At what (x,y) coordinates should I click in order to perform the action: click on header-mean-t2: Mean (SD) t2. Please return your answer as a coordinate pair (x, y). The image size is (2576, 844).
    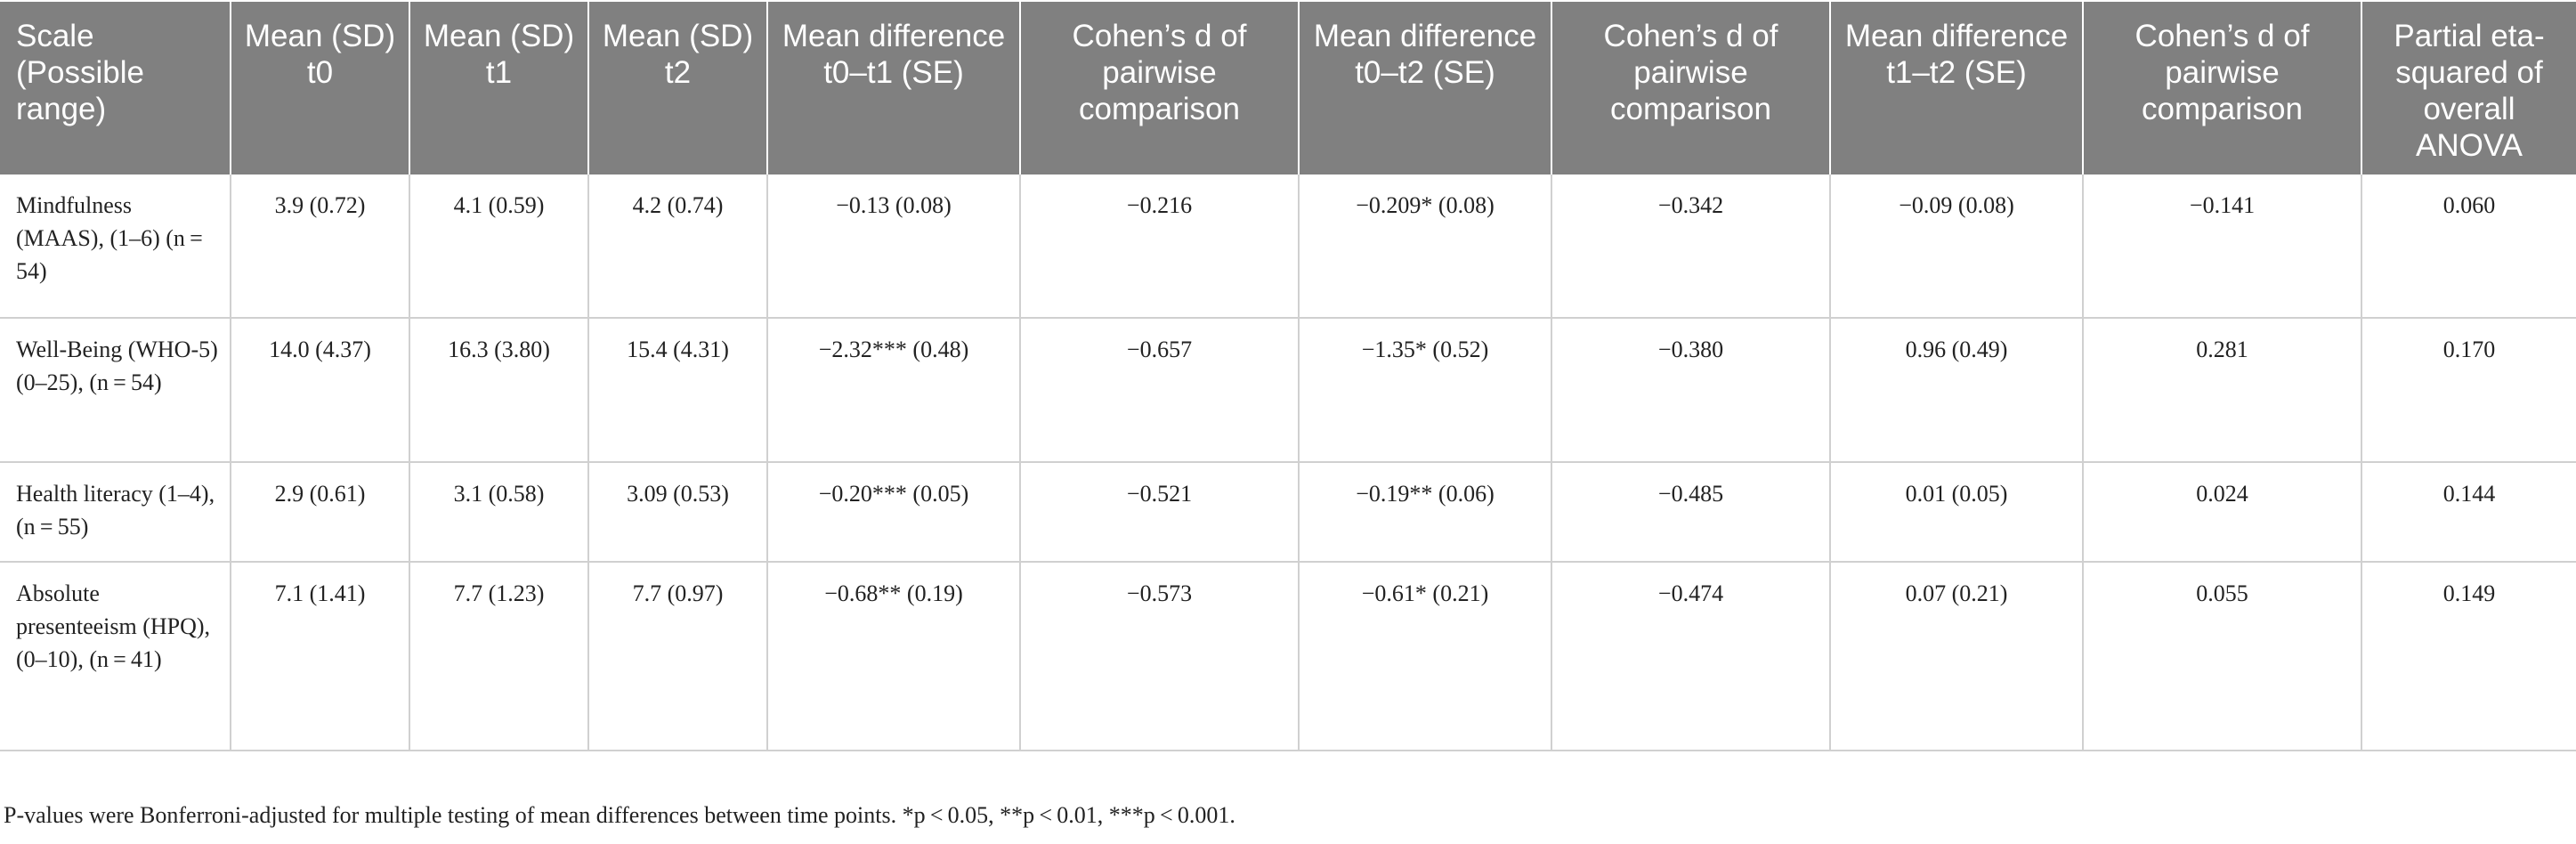
    Looking at the image, I should click on (678, 88).